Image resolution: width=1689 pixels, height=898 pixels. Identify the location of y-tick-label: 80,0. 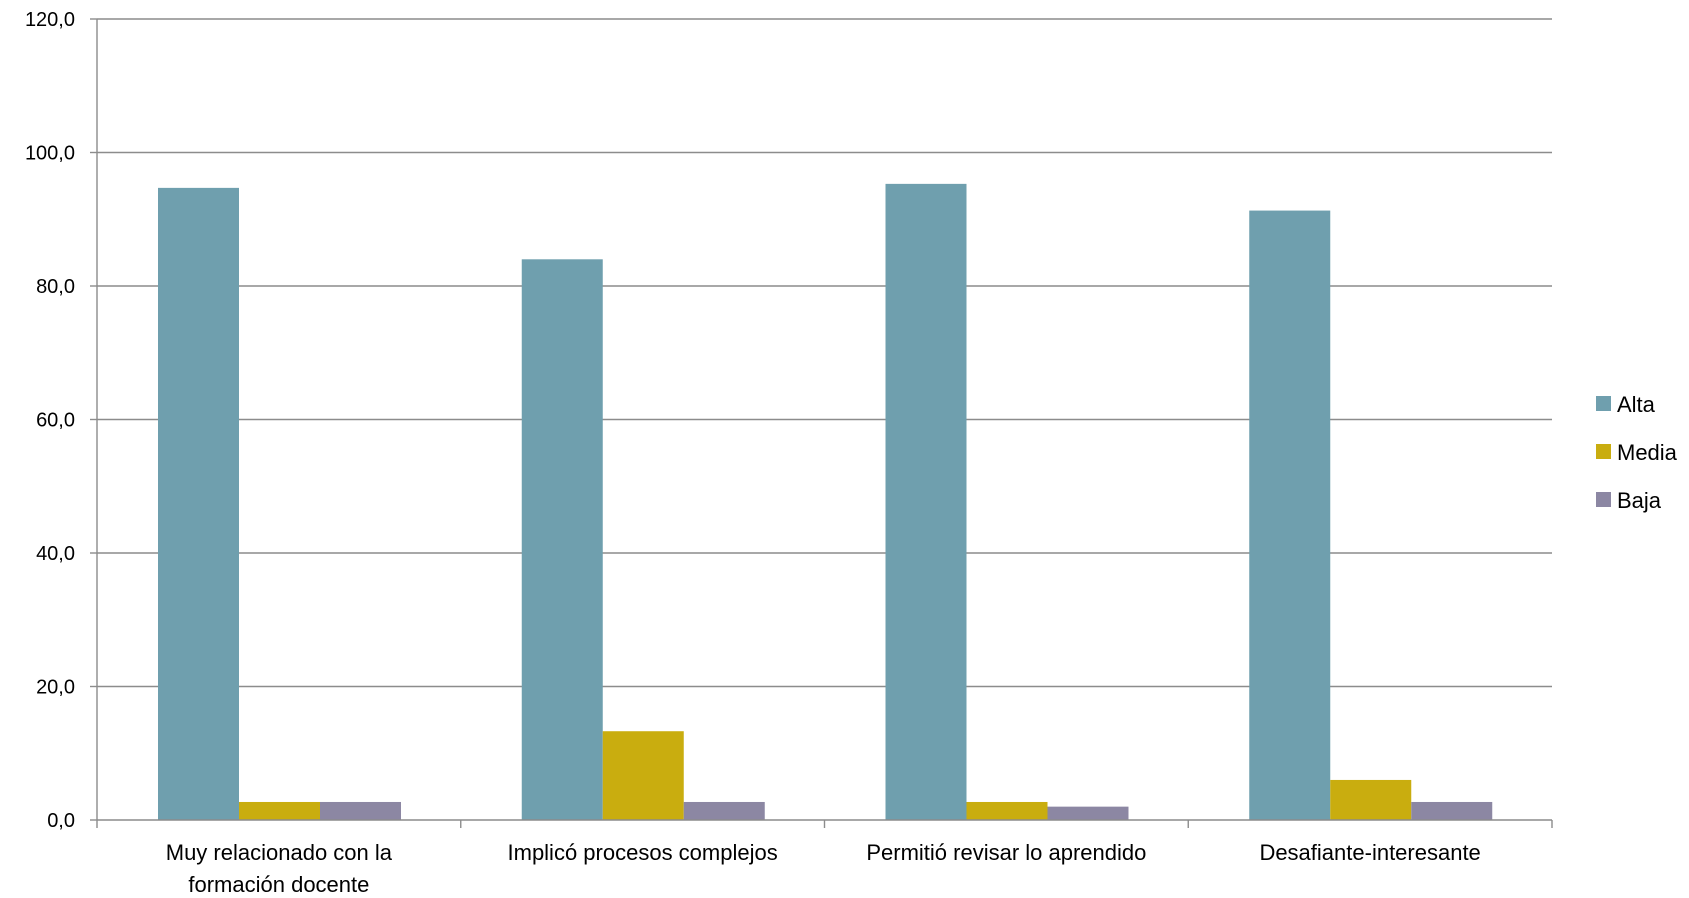
(55, 287).